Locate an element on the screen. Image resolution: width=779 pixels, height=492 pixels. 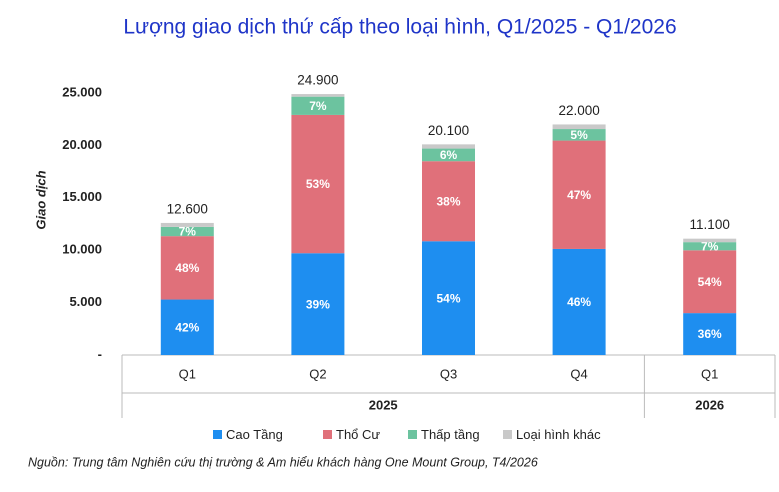
segment-label: 53% is located at coordinates (318, 184).